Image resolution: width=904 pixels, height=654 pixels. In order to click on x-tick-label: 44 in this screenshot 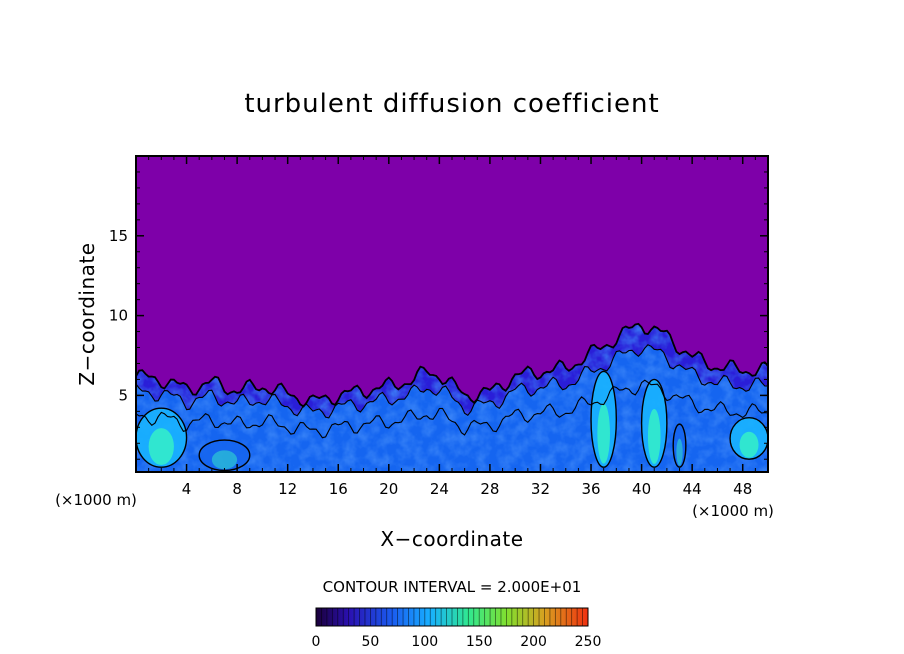, I will do `click(692, 489)`.